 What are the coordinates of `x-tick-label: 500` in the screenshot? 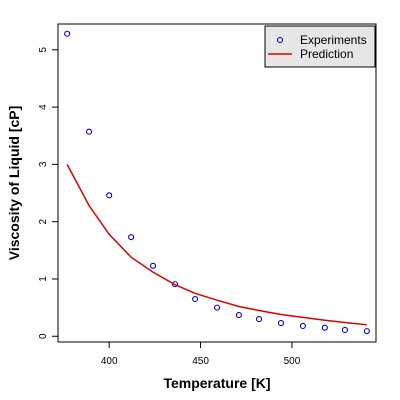 It's located at (292, 361).